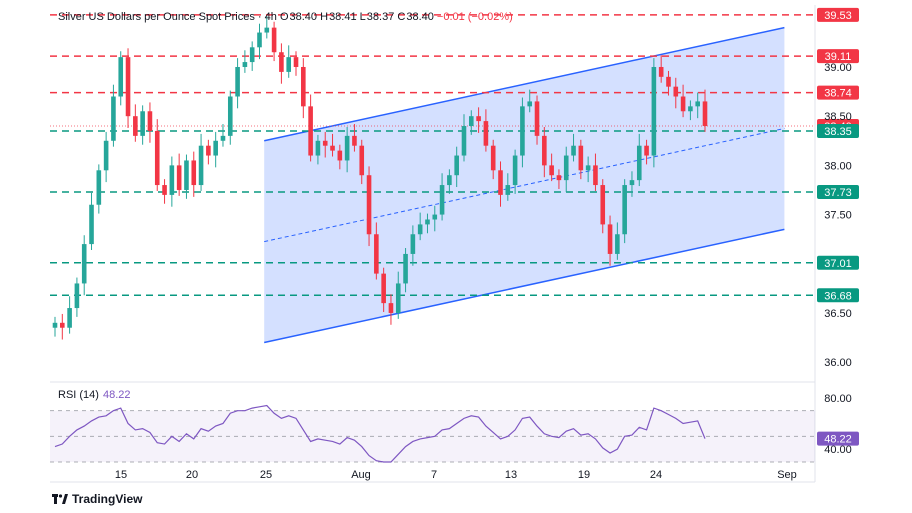  I want to click on interval-label: 4h, so click(270, 17).